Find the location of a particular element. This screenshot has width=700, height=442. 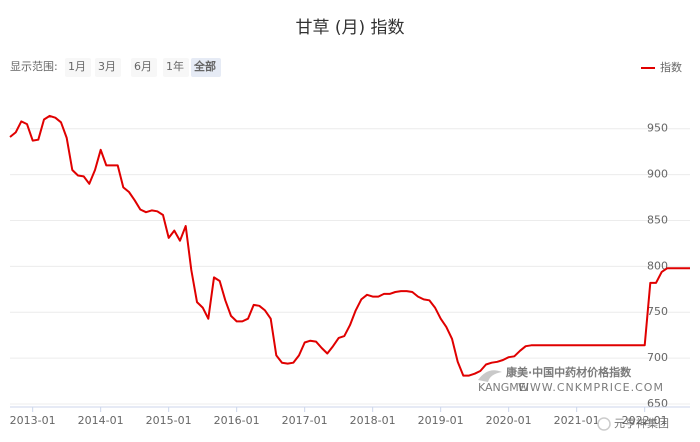

y-tick-label: 700 is located at coordinates (657, 357).